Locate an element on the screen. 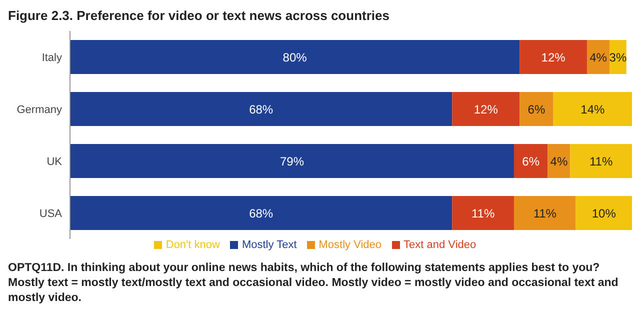 Image resolution: width=640 pixels, height=320 pixels. data-label: 10% is located at coordinates (604, 213).